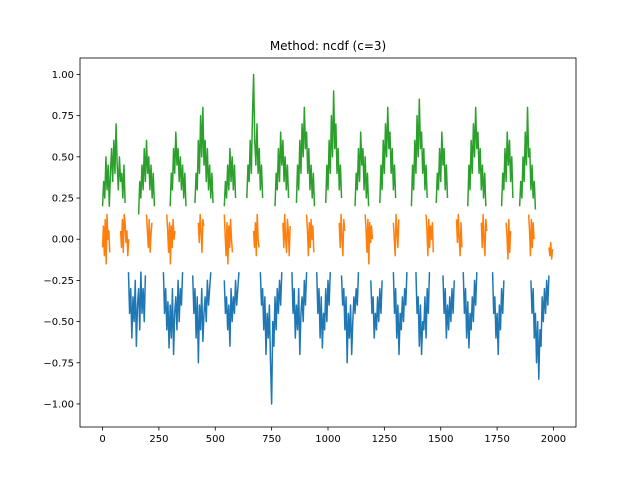 The image size is (640, 480). Describe the element at coordinates (328, 46) in the screenshot. I see `chart-title: Method: ncdf (c=3)` at that location.